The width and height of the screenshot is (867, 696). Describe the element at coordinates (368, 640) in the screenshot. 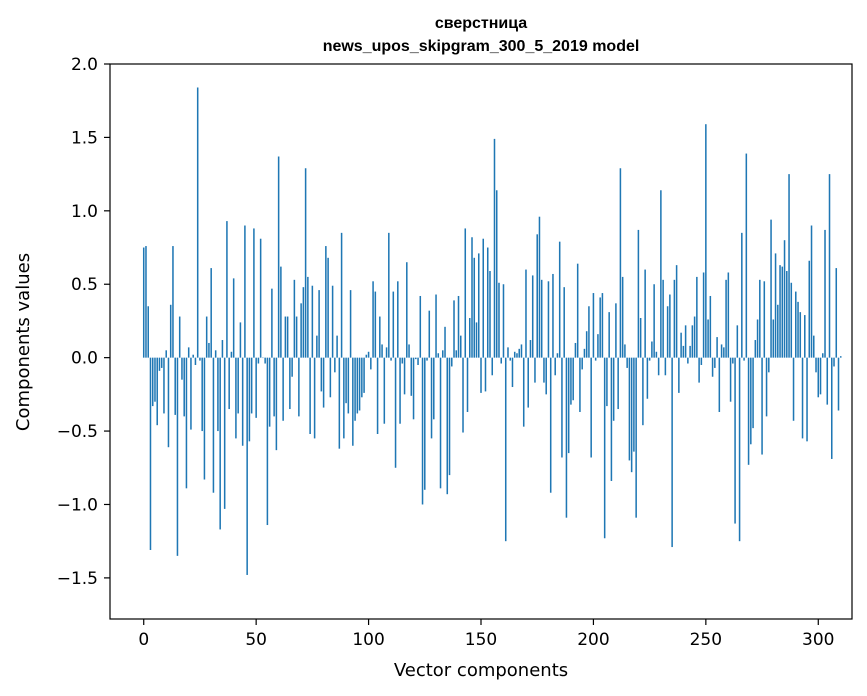

I see `x-tick-label: 100` at that location.